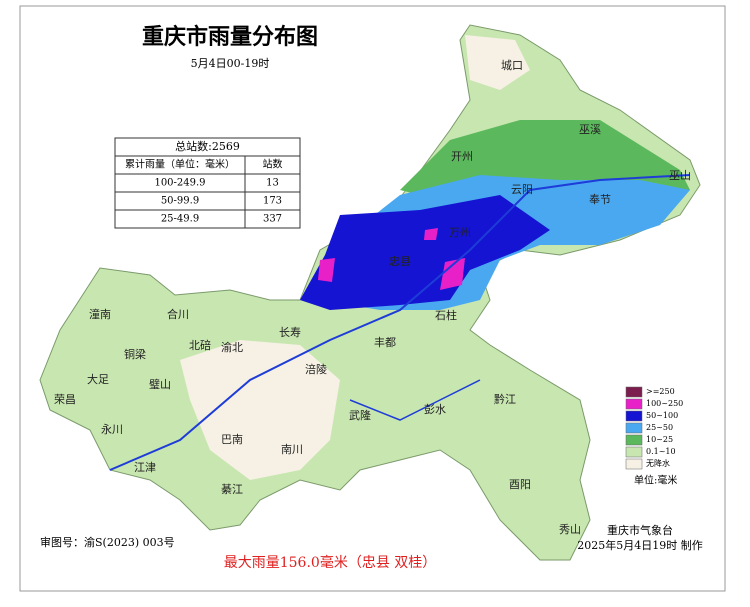 The image size is (750, 607). I want to click on map-title: 重庆市雨量分布图, so click(230, 37).